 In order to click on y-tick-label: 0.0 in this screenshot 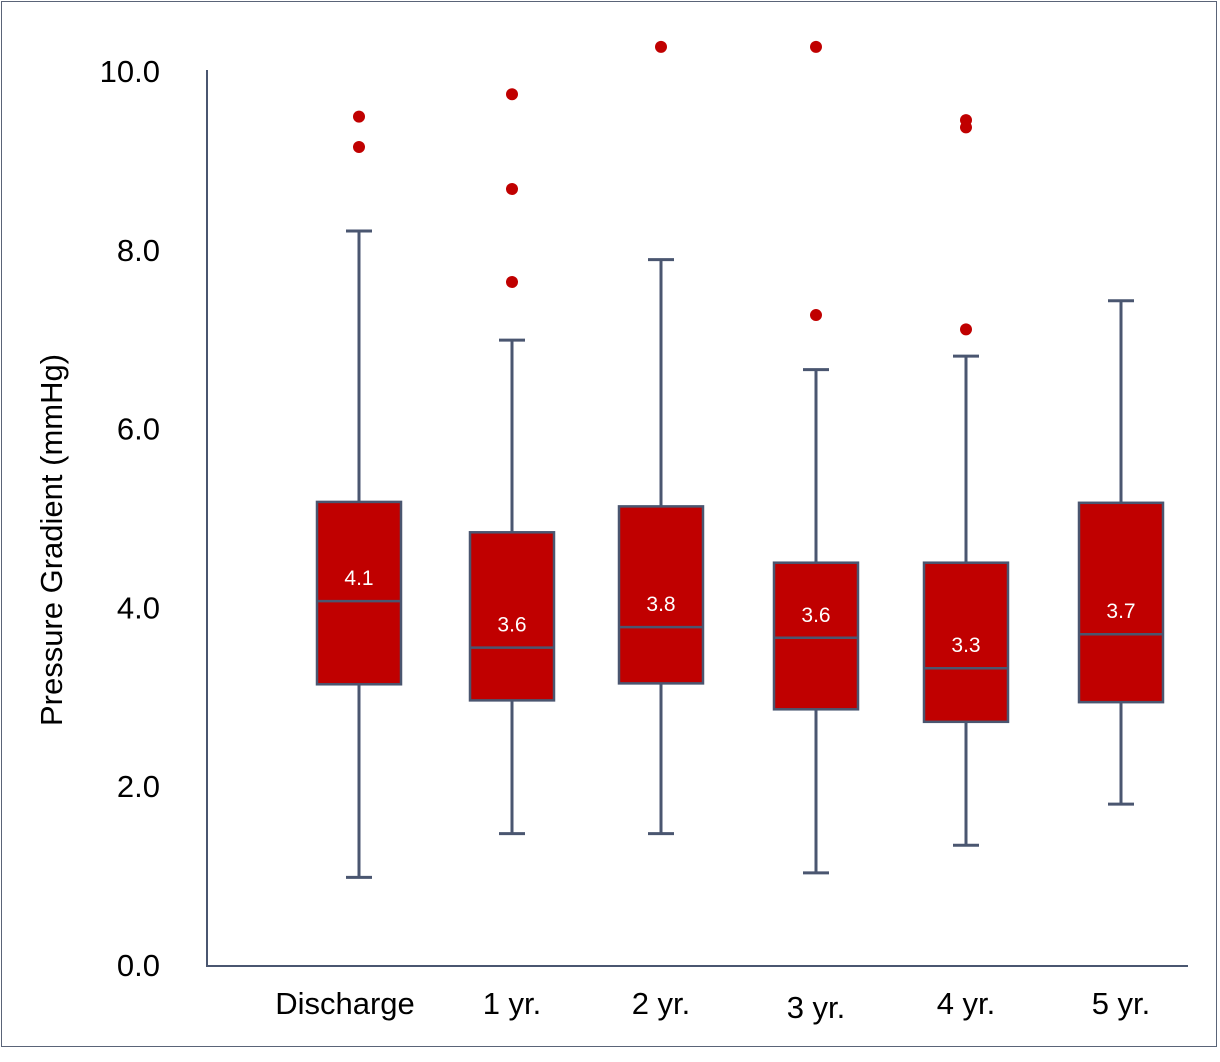, I will do `click(138, 965)`.